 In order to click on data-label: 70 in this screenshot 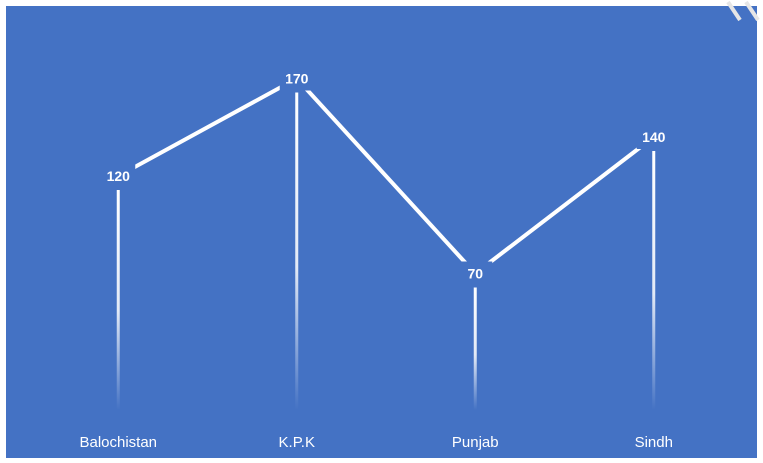, I will do `click(475, 274)`.